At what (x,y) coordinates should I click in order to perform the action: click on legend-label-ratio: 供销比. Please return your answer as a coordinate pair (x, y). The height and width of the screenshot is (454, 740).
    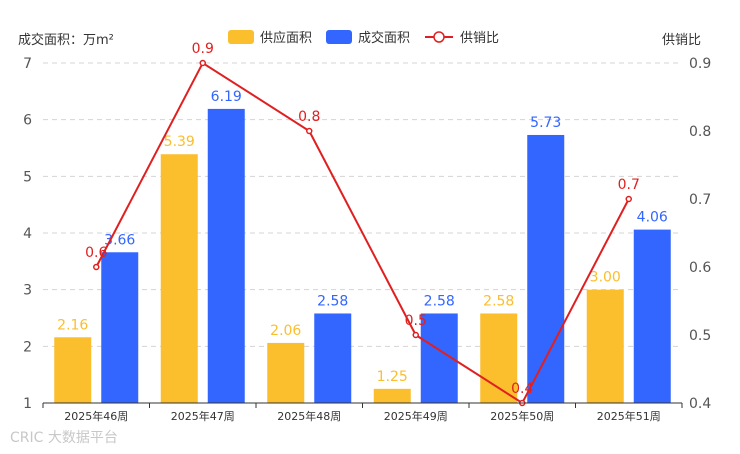
    Looking at the image, I should click on (479, 38).